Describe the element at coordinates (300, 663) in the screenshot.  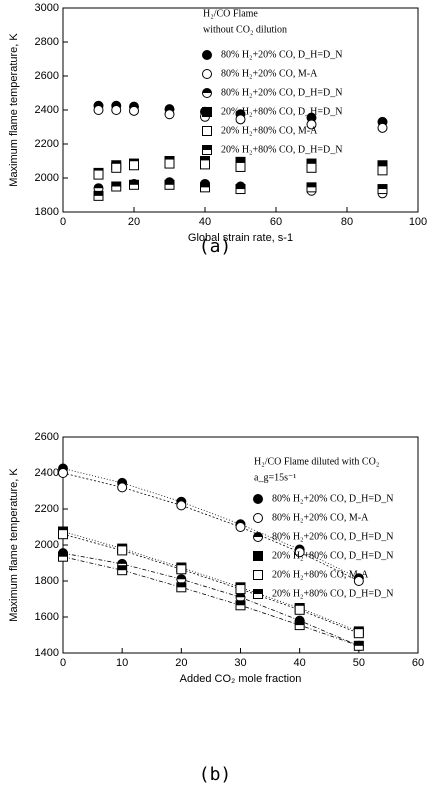
I see `x-tick-label: 40` at that location.